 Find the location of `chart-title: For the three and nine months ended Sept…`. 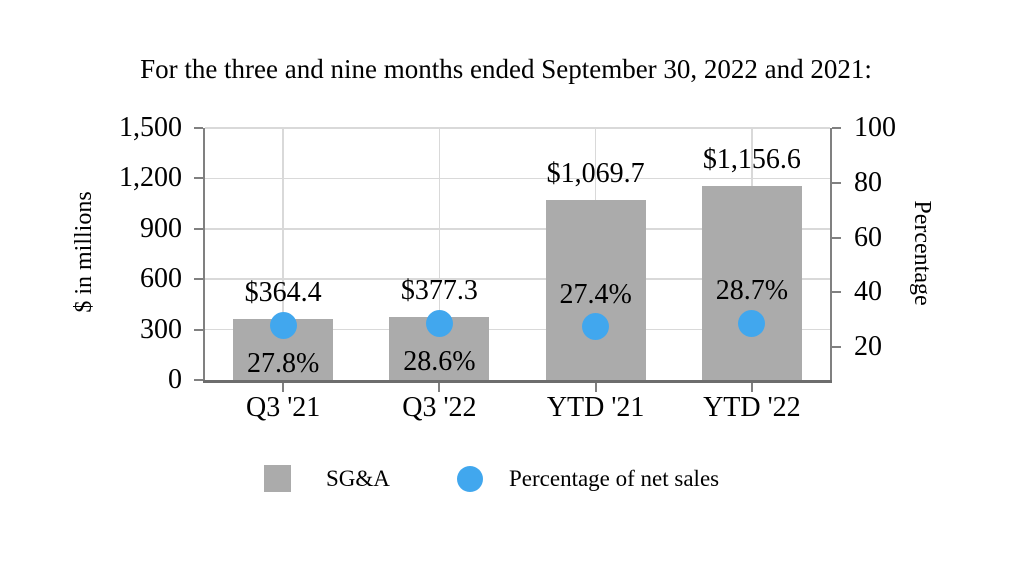

chart-title: For the three and nine months ended Sept… is located at coordinates (506, 69).